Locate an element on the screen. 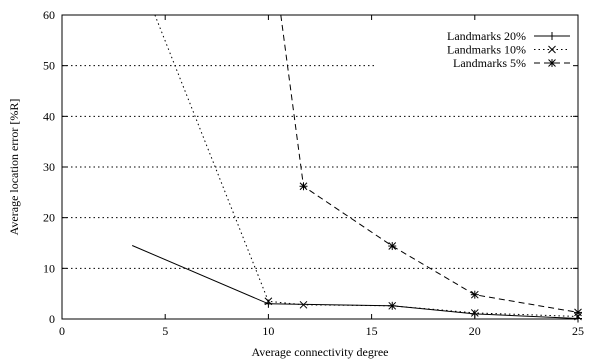 The image size is (589, 360). x-axis-label: Average connectivity degree is located at coordinates (319, 352).